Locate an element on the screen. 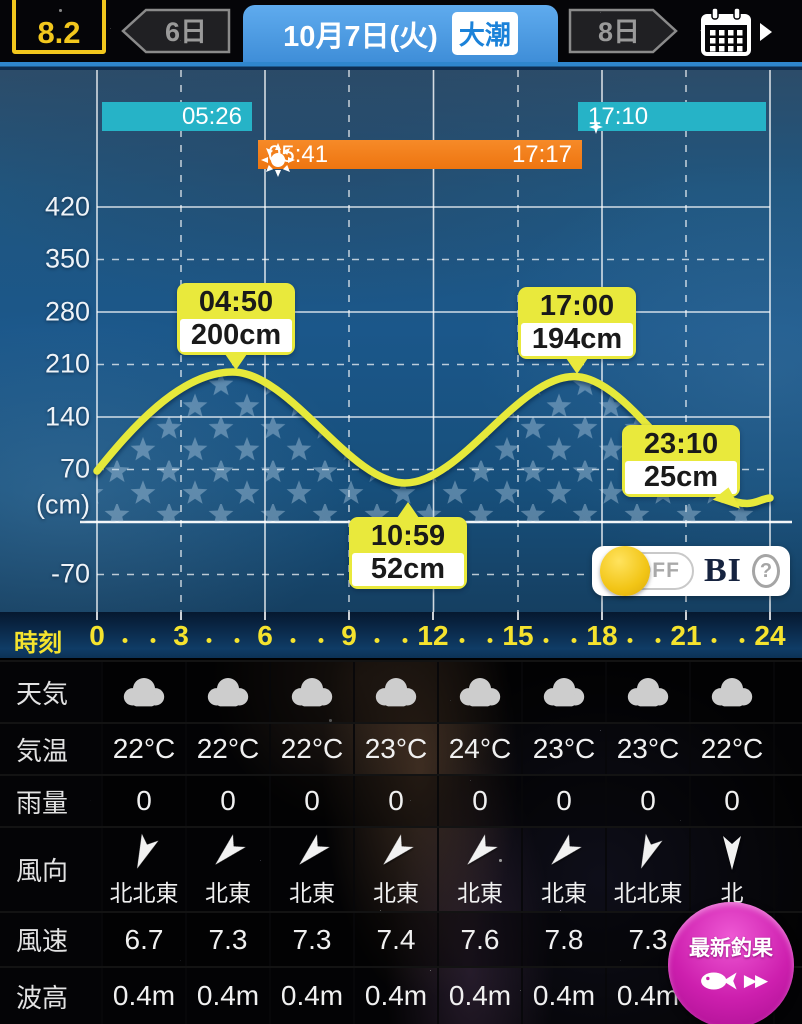  x-tick-6: 6 is located at coordinates (265, 635).